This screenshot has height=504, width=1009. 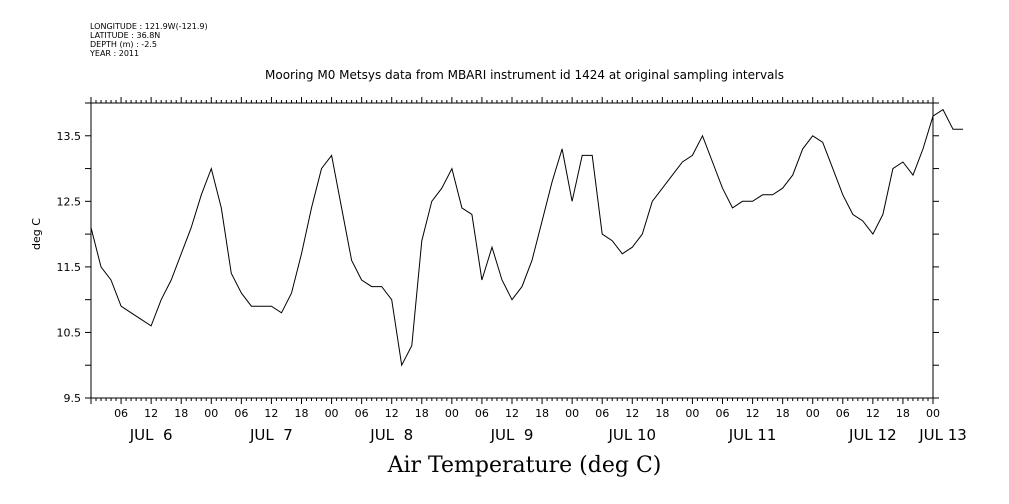 What do you see at coordinates (151, 435) in the screenshot?
I see `x-day-label: JUL 6` at bounding box center [151, 435].